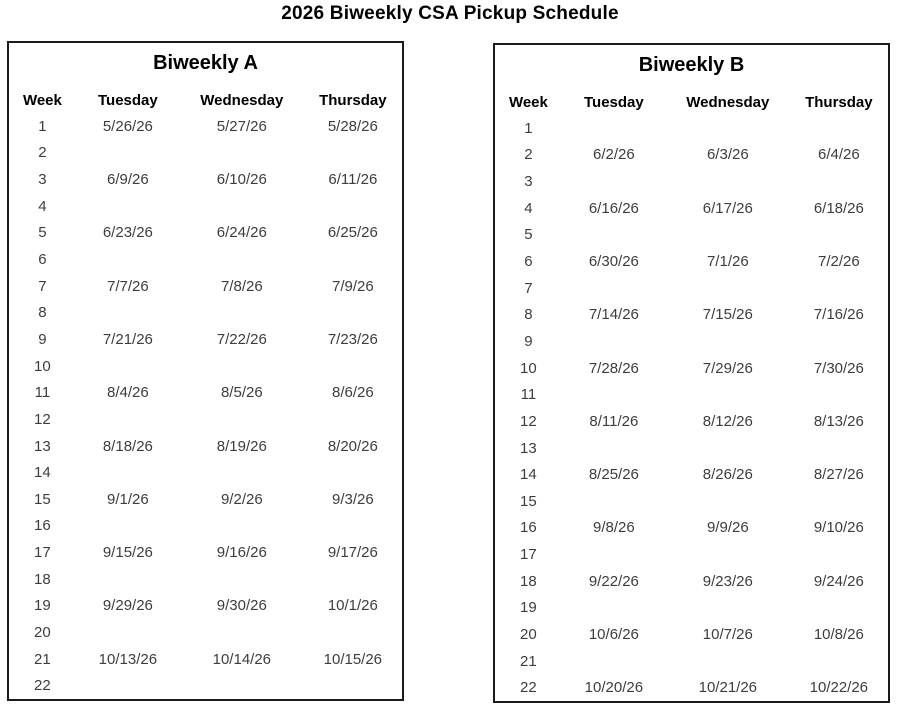 The width and height of the screenshot is (900, 713). Describe the element at coordinates (205, 552) in the screenshot. I see `table-row: 17 9/15/26 9/16/26 9/17/26` at that location.